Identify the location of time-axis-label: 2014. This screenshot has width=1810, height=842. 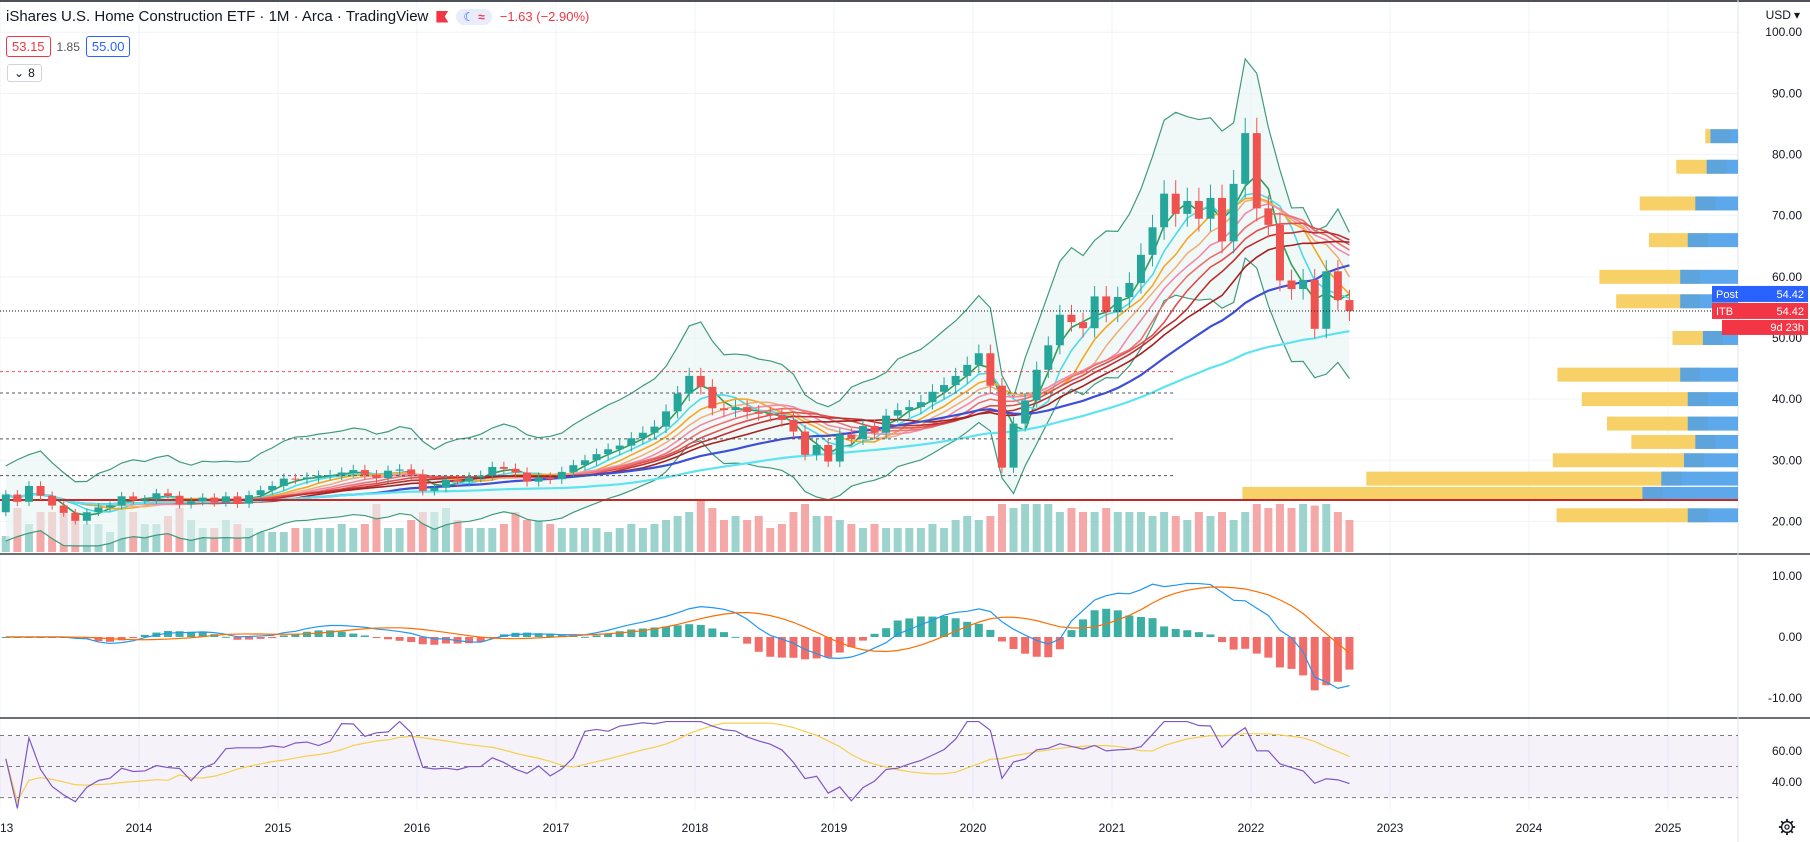
(139, 828).